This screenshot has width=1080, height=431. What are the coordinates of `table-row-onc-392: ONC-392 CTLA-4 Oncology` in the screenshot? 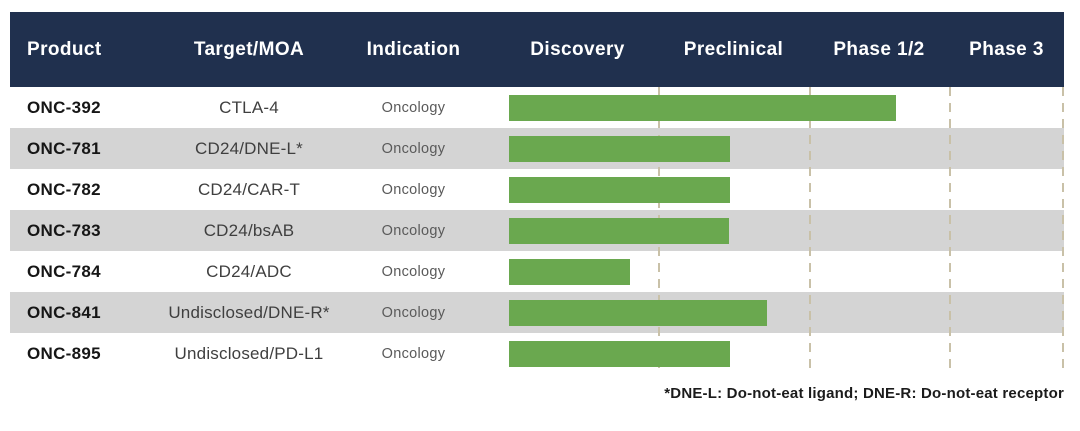 It's located at (537, 107).